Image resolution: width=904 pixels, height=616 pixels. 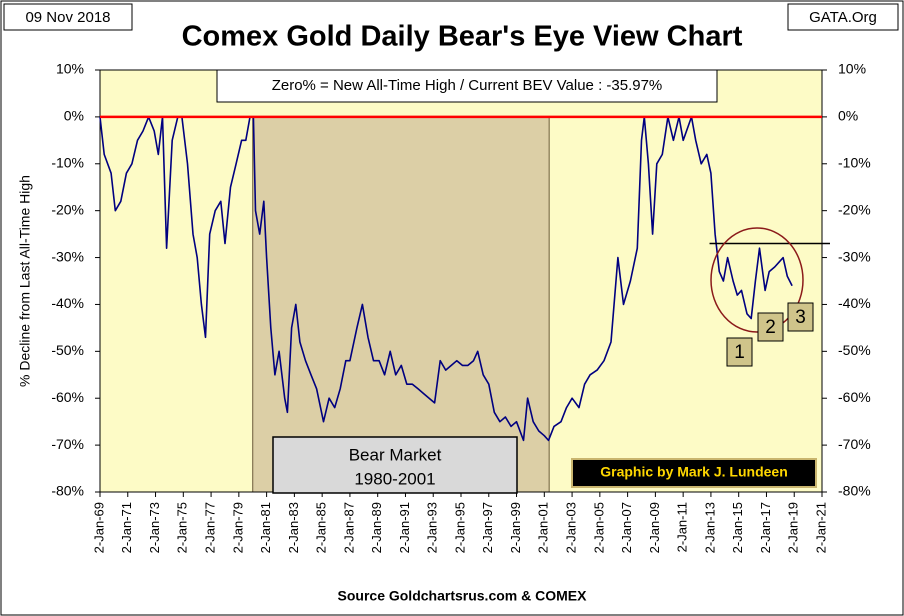 I want to click on x-tick-label: 2-Jan-81, so click(x=265, y=527).